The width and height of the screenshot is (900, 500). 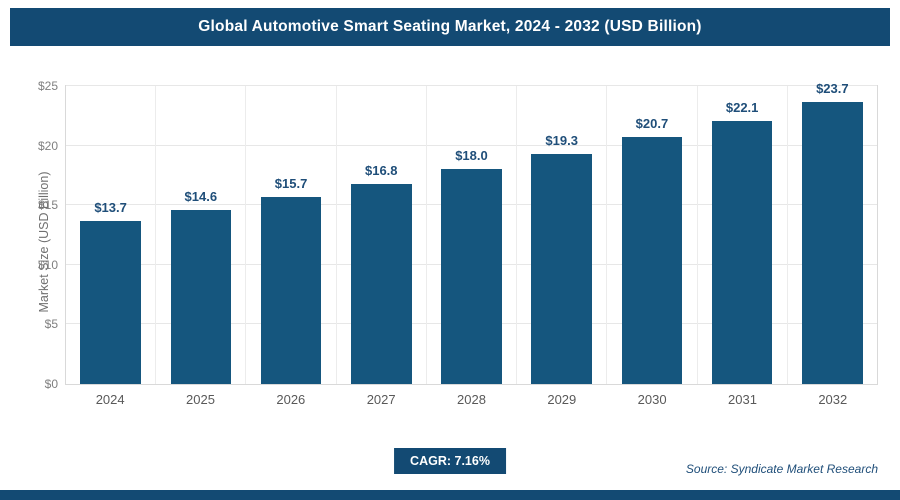 What do you see at coordinates (652, 124) in the screenshot?
I see `bar-value-label-2030: $20.7` at bounding box center [652, 124].